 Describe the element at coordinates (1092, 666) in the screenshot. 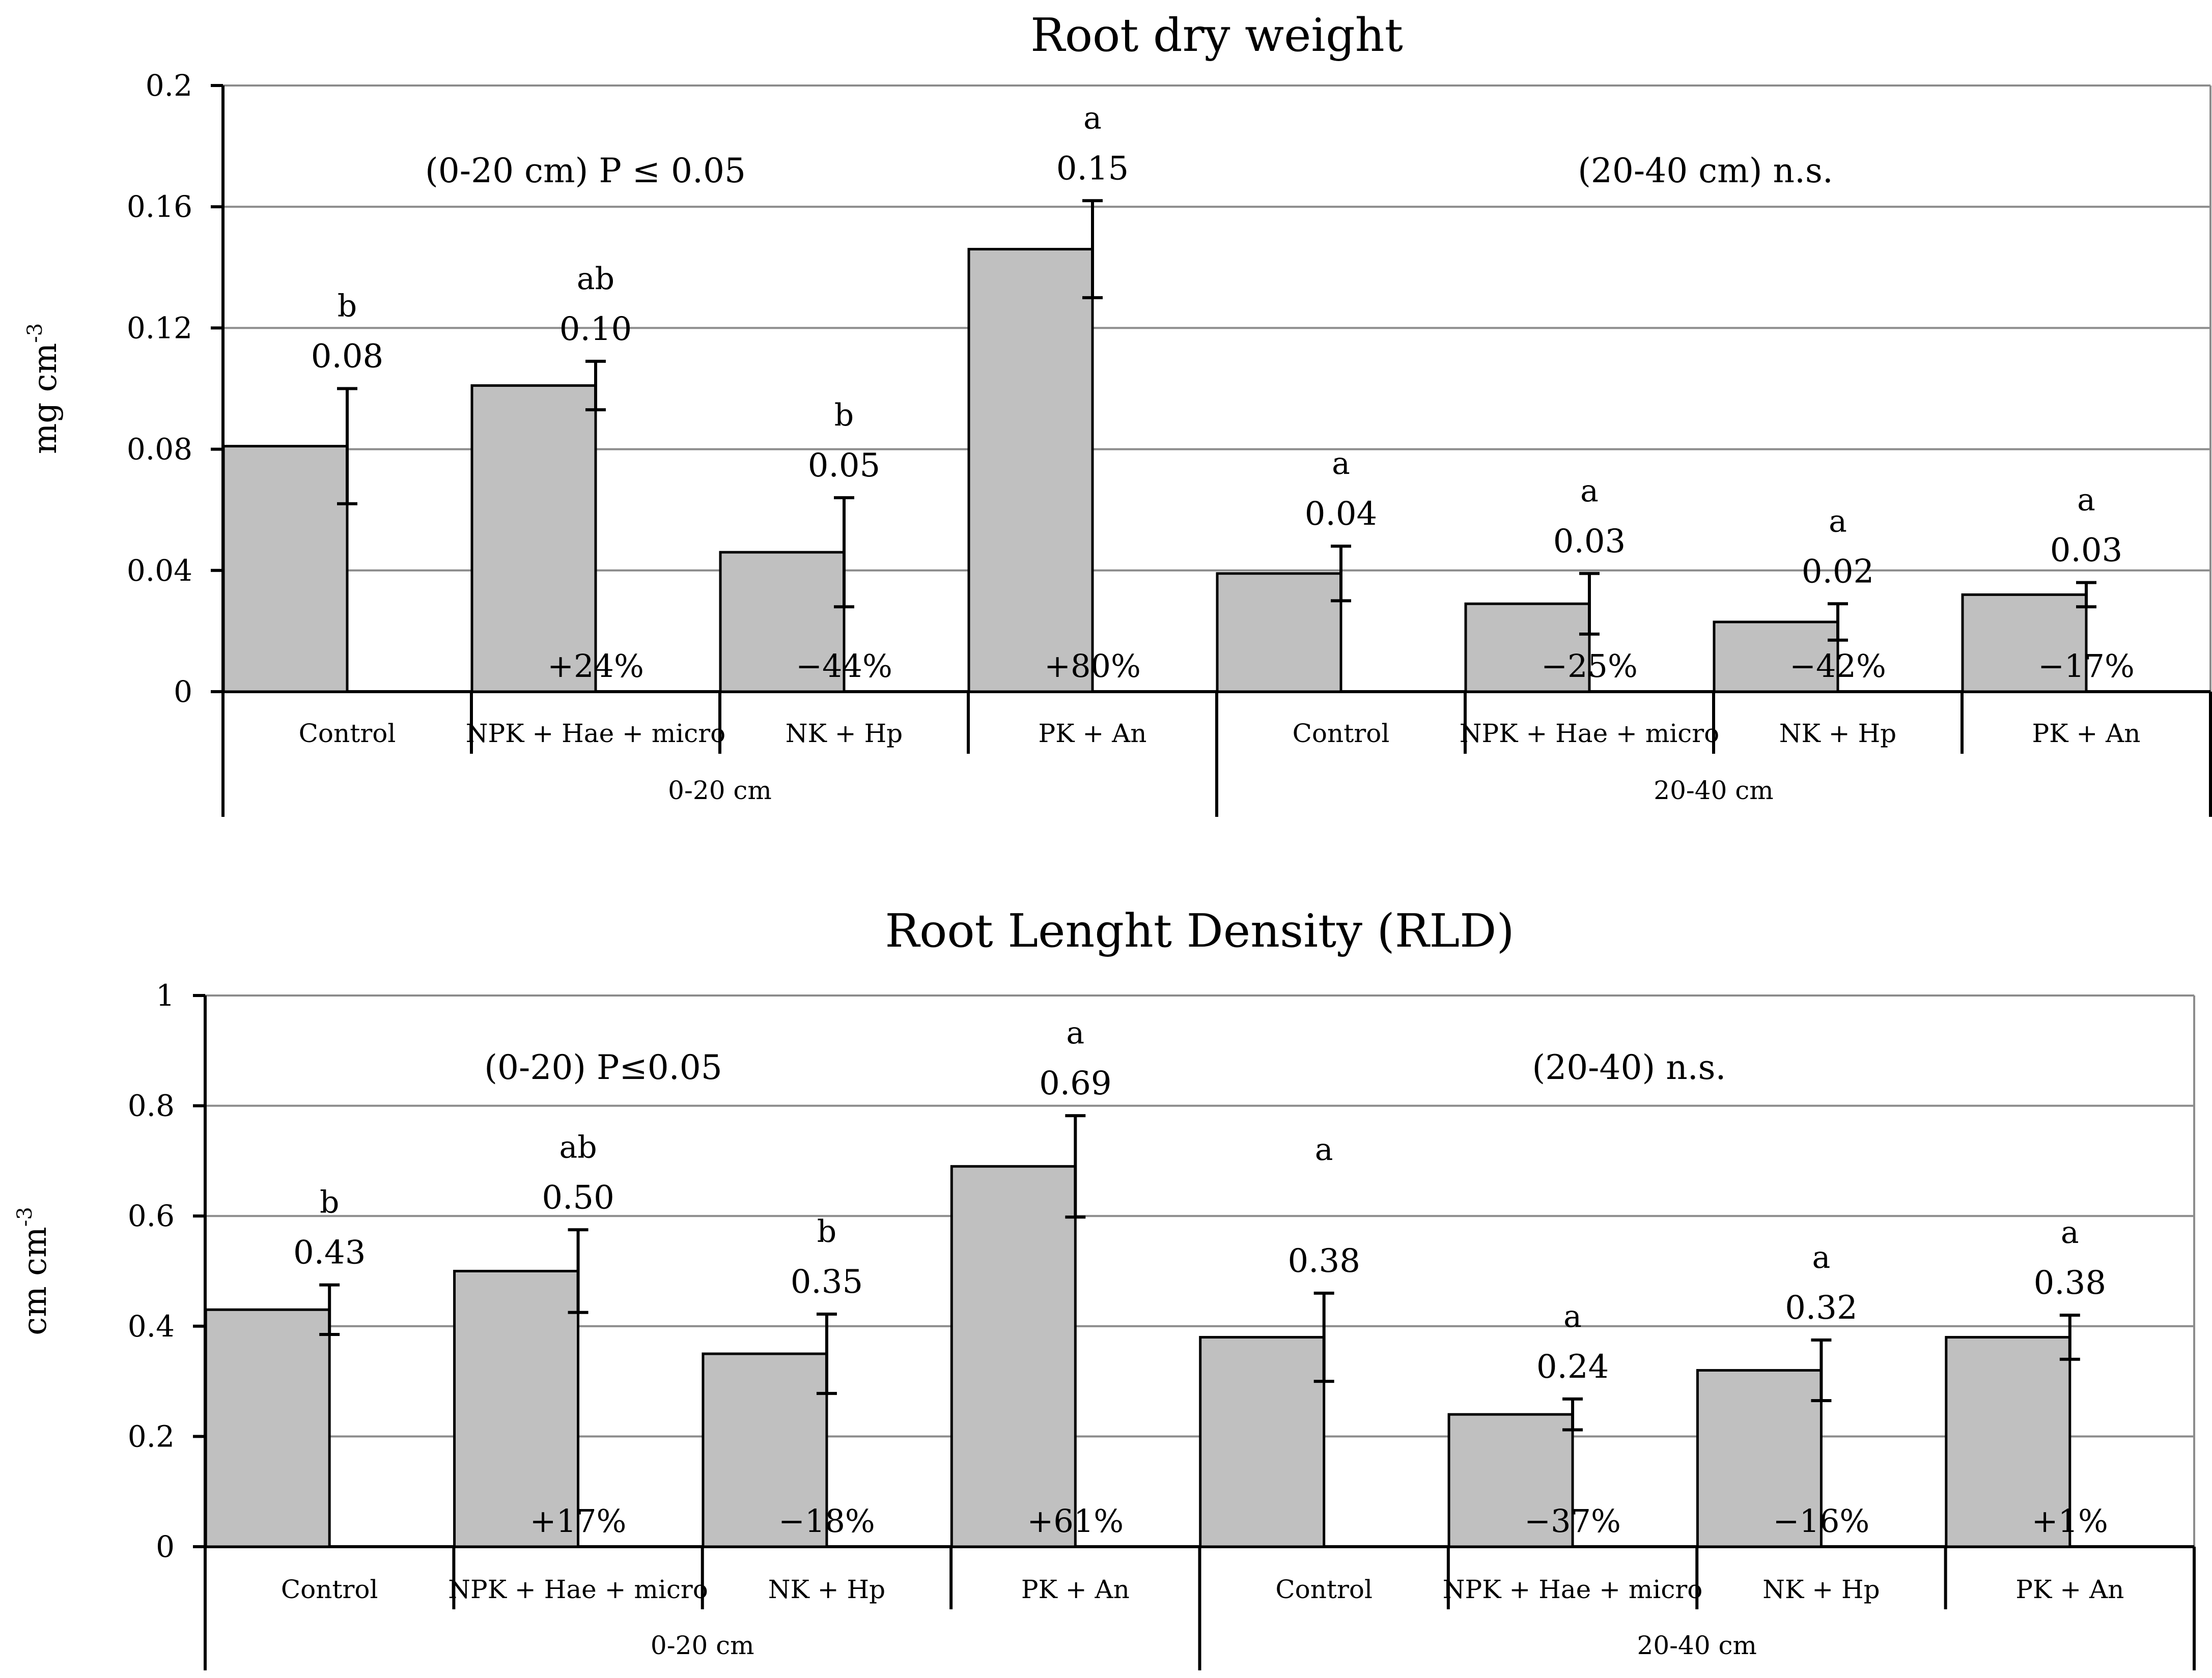

I see `percent-change-label: +80%` at that location.